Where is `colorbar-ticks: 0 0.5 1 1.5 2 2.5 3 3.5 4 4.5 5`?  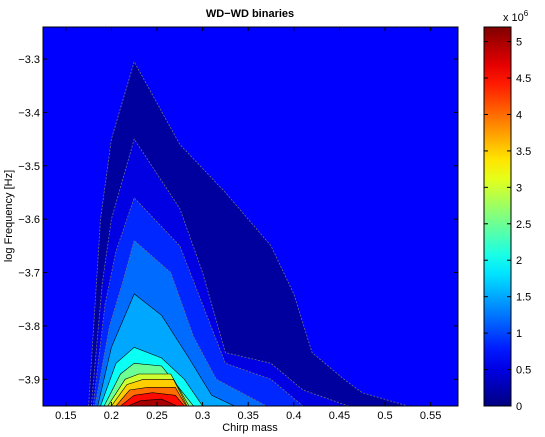 colorbar-ticks: 0 0.5 1 1.5 2 2.5 3 3.5 4 4.5 5 is located at coordinates (507, 225).